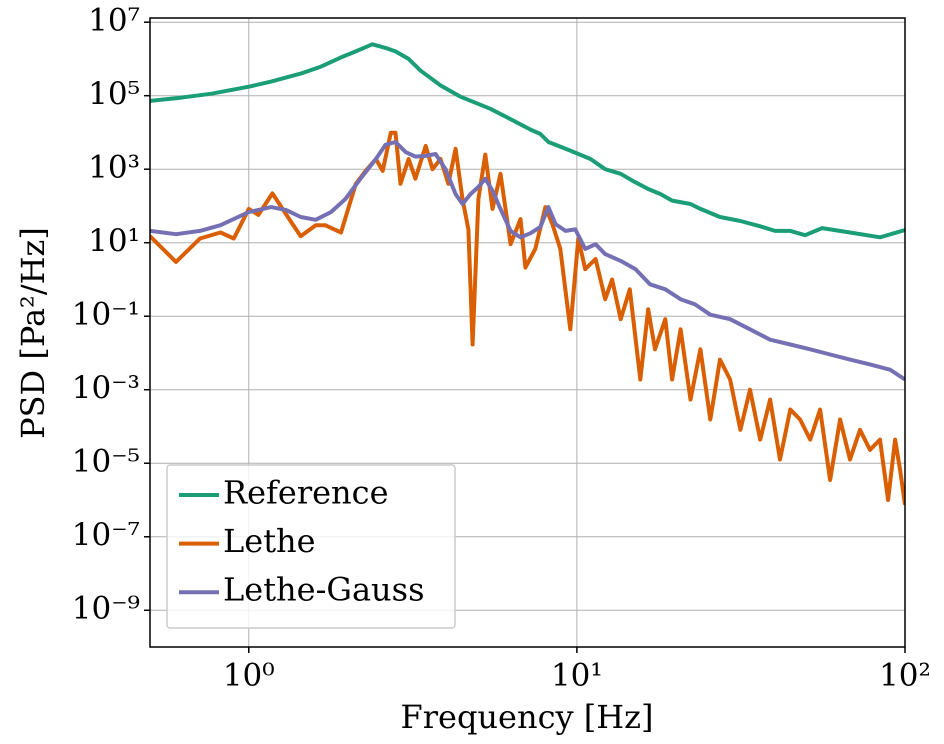  What do you see at coordinates (114, 94) in the screenshot?
I see `y-tick-label: 10⁵` at bounding box center [114, 94].